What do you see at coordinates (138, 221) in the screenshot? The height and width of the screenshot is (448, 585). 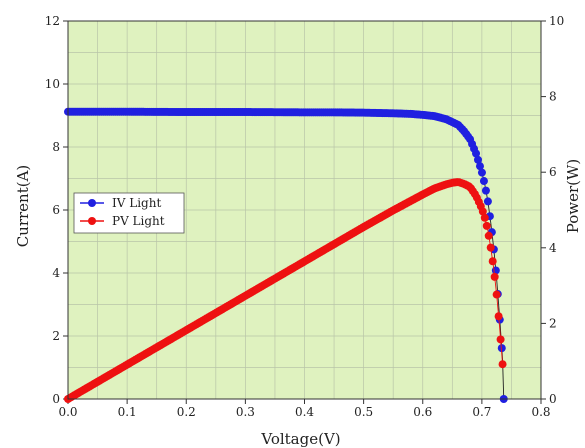 I see `legend-label-pv: PV Light` at bounding box center [138, 221].